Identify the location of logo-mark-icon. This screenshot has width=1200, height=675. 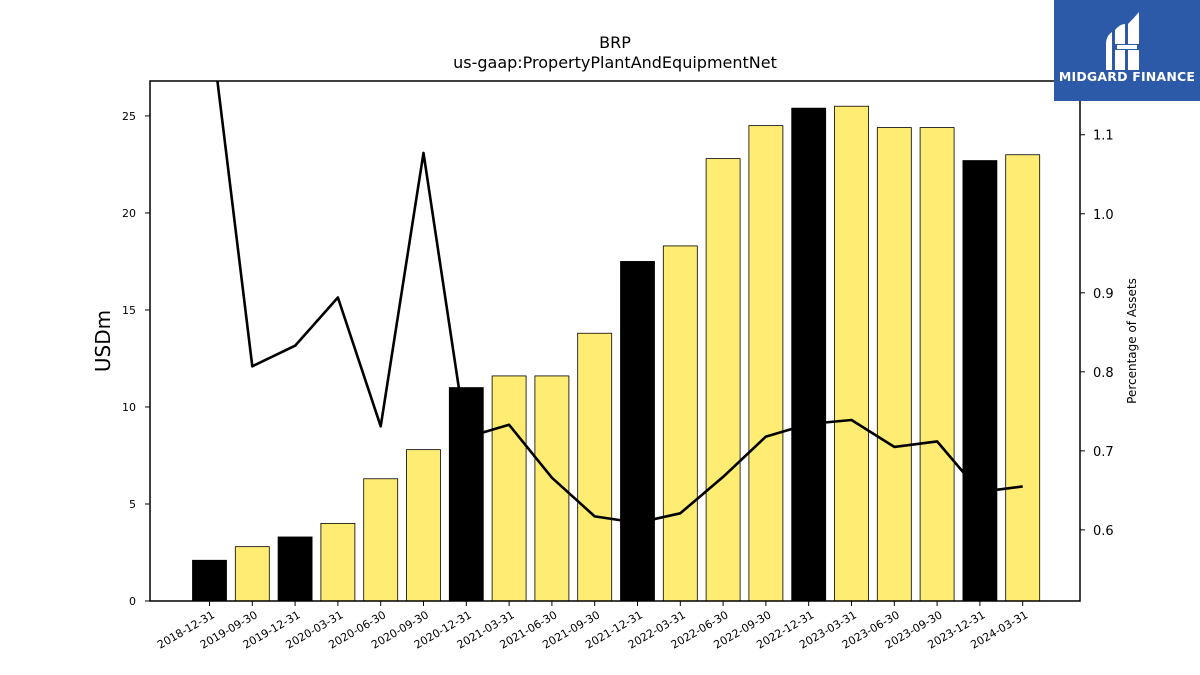
(1122, 41).